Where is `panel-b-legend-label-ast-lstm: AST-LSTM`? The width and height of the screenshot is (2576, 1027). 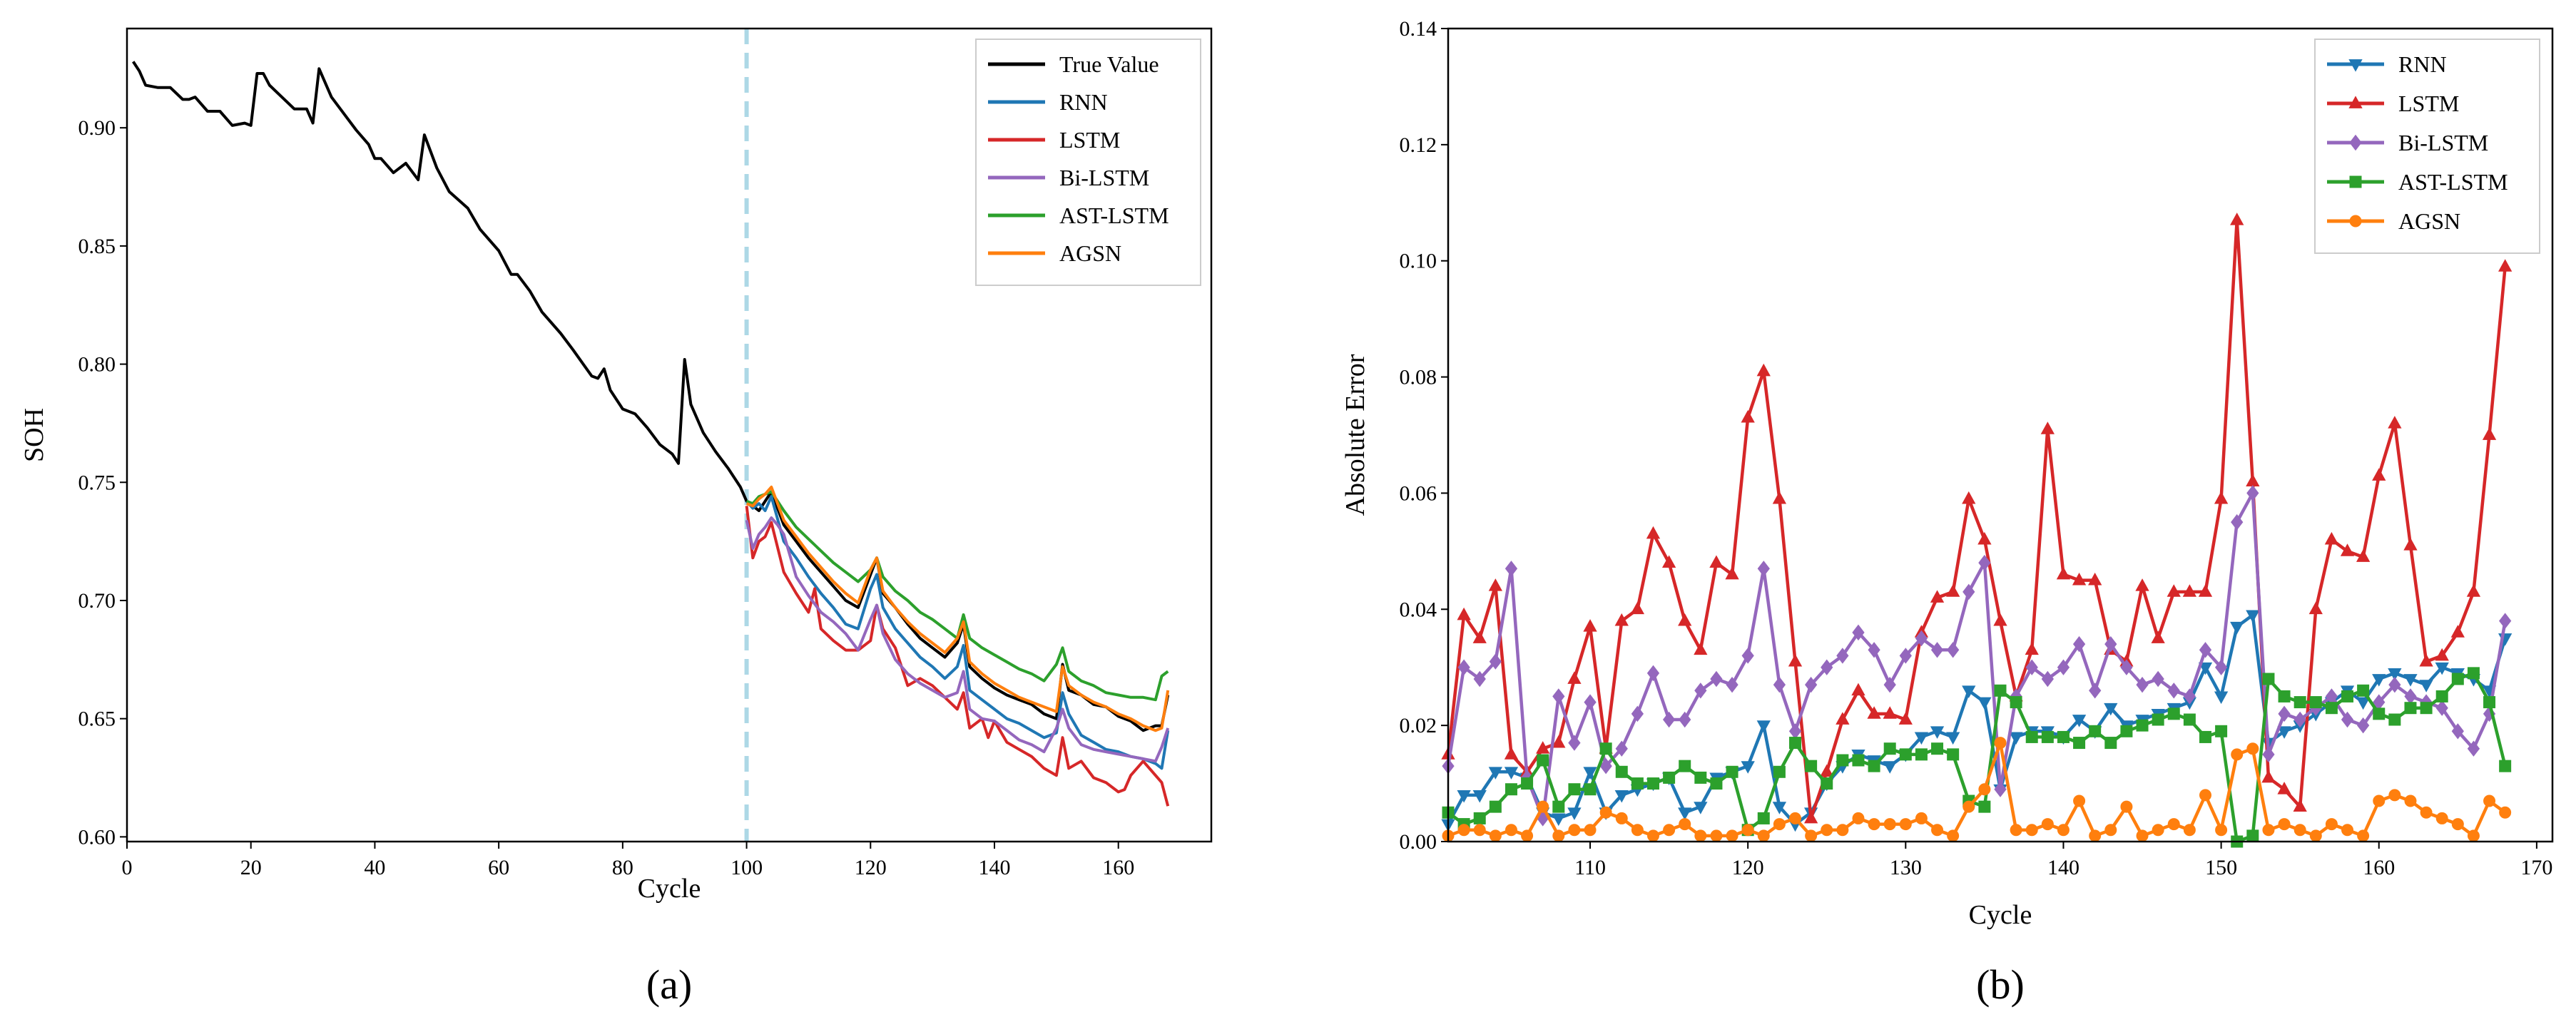
panel-b-legend-label-ast-lstm: AST-LSTM is located at coordinates (2453, 182).